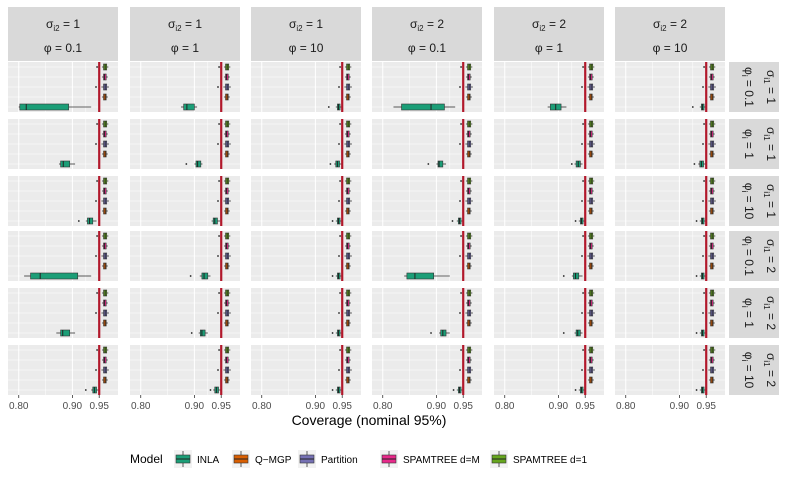 The height and width of the screenshot is (482, 789). I want to click on x-axis-col-1: 0.80 0.90 0.95, so click(59, 403).